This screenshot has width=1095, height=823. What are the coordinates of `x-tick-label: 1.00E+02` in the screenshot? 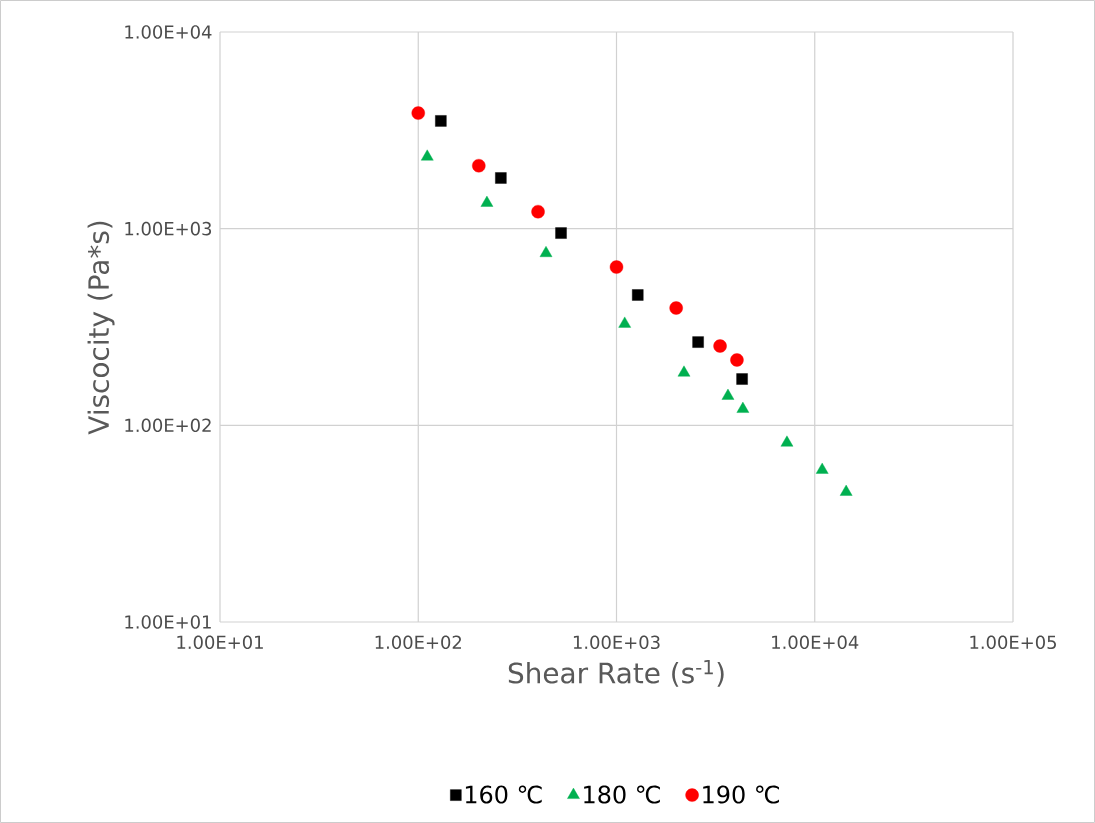 It's located at (418, 642).